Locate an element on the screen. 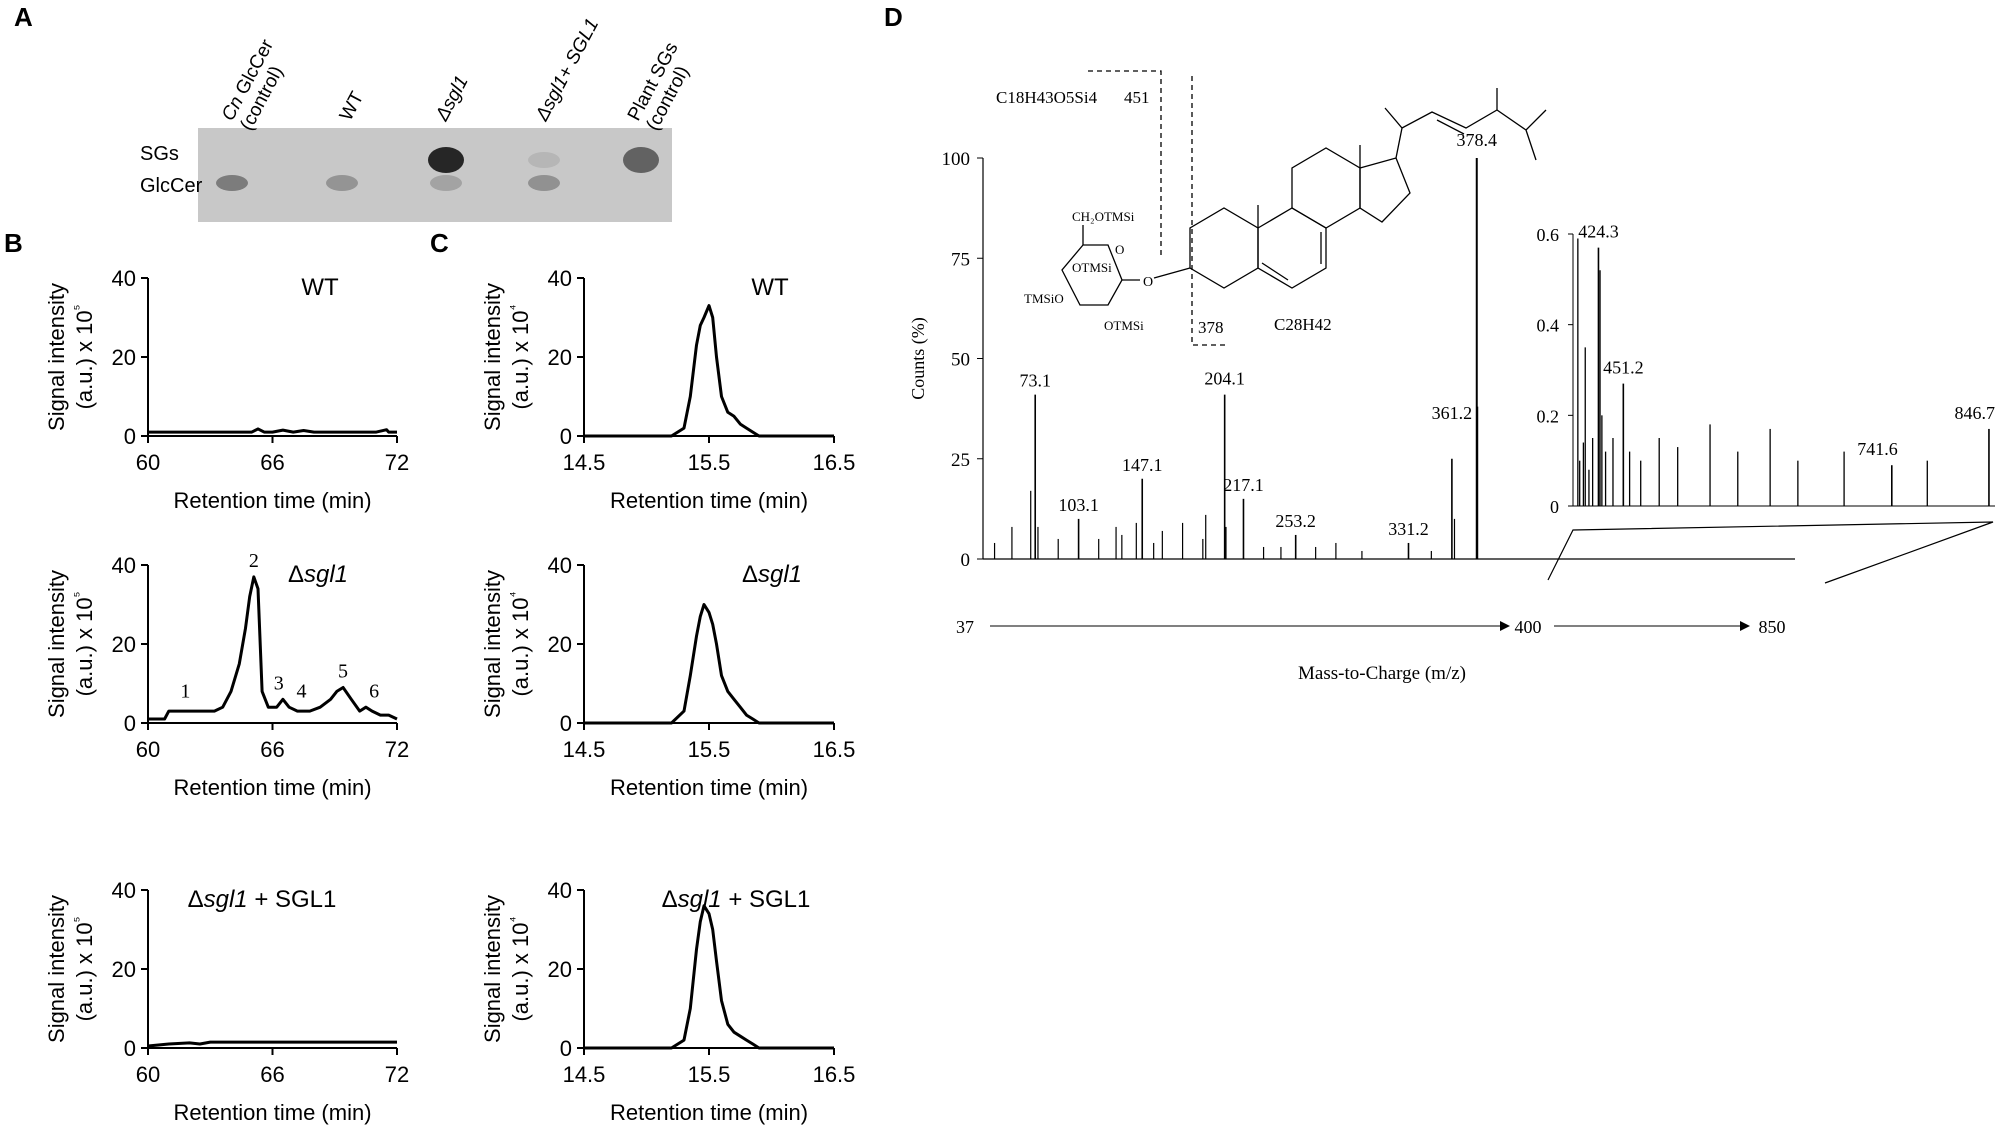 The image size is (2000, 1131). chart-title: Δsgl1 is located at coordinates (772, 574).